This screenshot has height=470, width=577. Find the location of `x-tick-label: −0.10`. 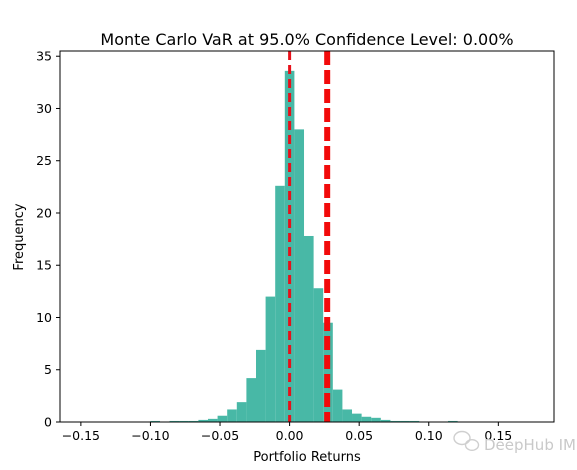

x-tick-label: −0.10 is located at coordinates (150, 435).